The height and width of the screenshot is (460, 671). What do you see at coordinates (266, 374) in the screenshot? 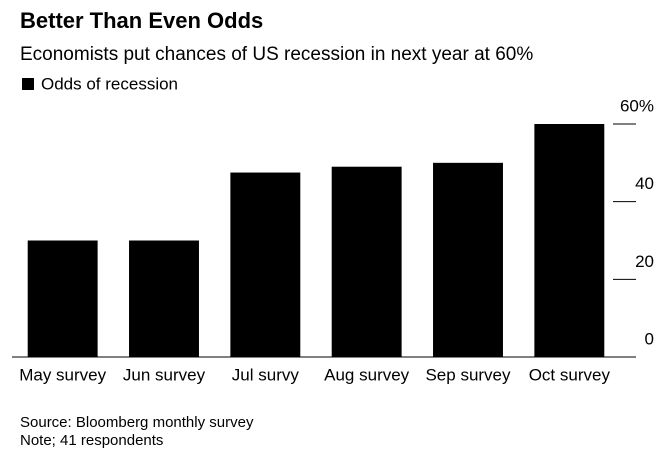
I see `x-tick-label: Jul survy` at bounding box center [266, 374].